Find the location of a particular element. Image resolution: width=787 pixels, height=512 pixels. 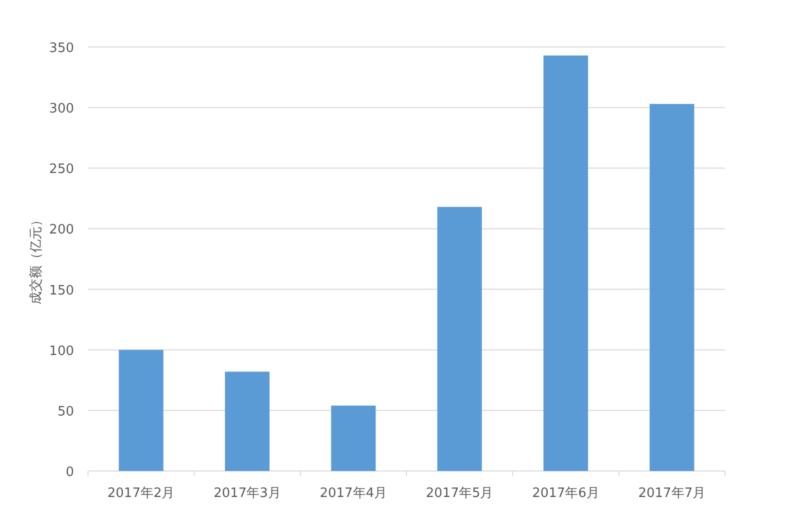

y-tick-label: 350 is located at coordinates (61, 48).